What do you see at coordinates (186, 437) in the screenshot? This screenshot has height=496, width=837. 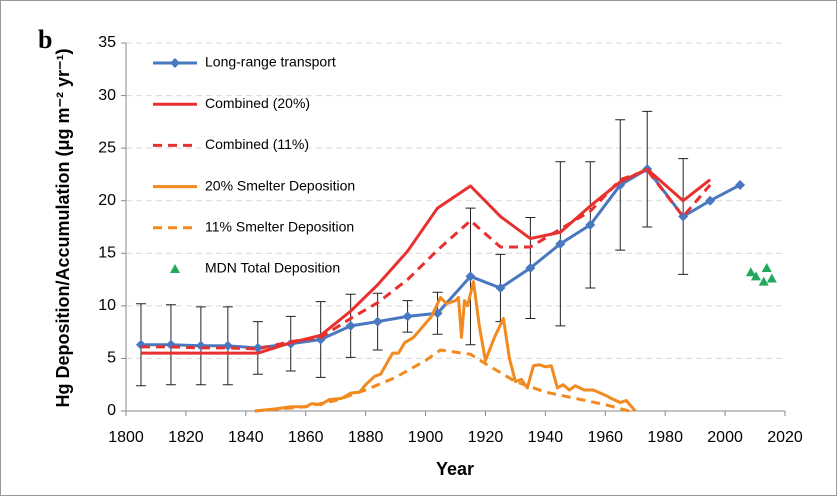 I see `x-tick-label: 1820` at bounding box center [186, 437].